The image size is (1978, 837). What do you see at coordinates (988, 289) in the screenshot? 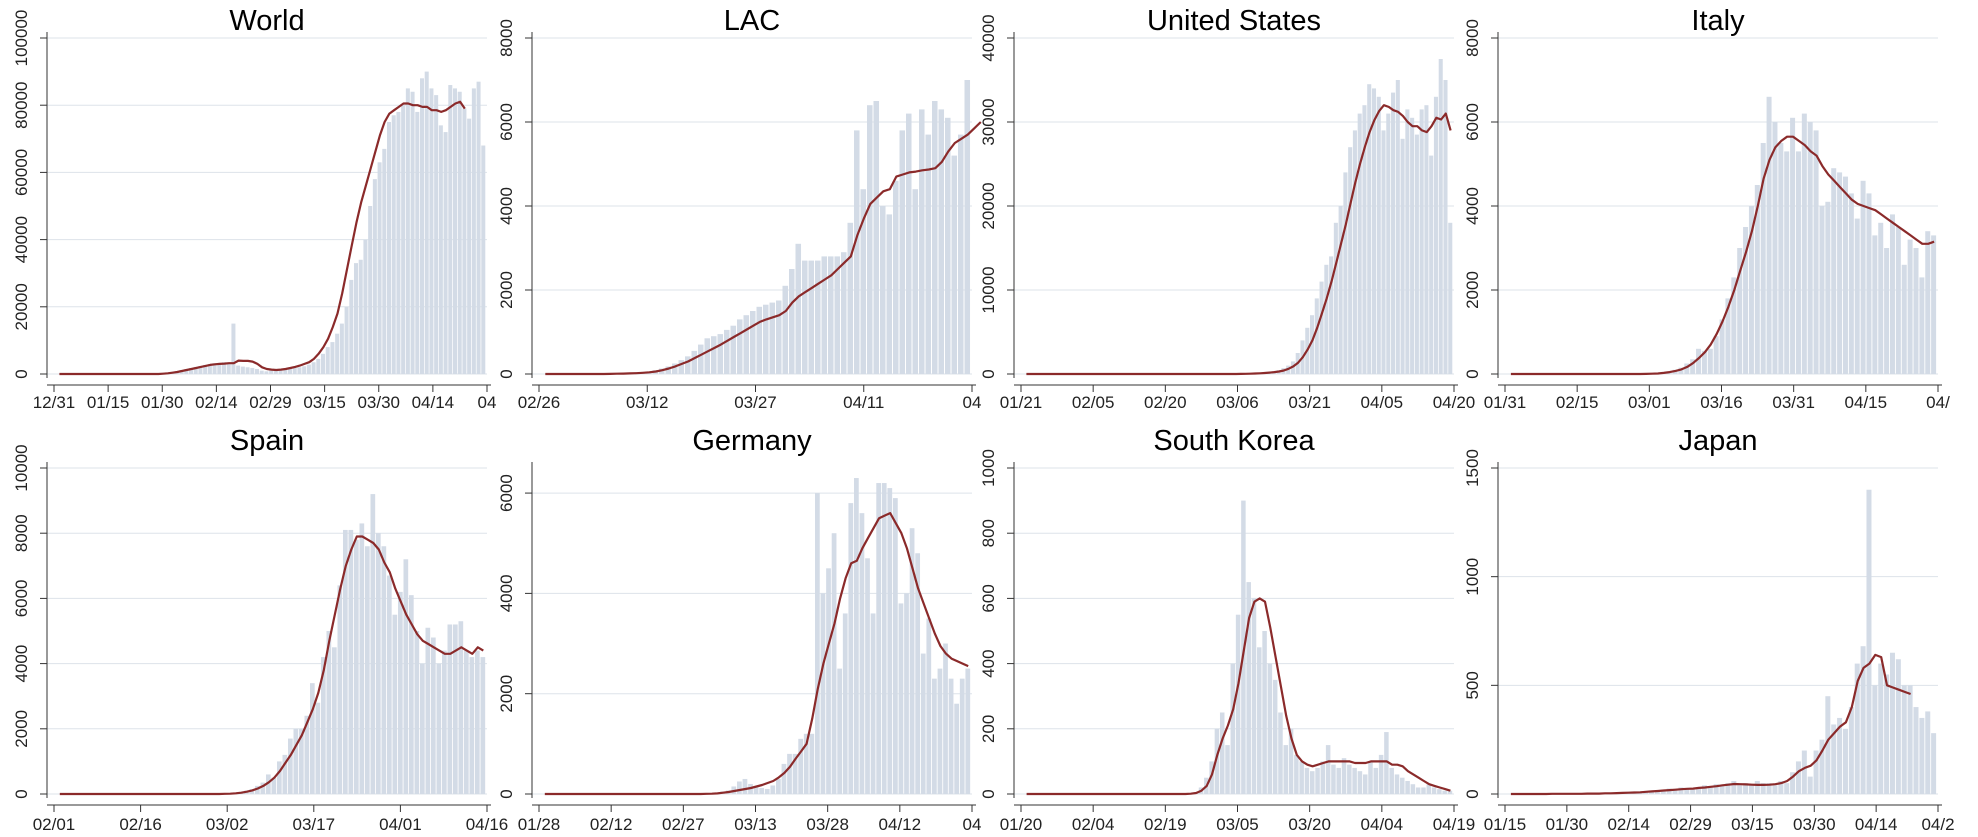
I see `y-tick-label: 10000` at bounding box center [988, 289].